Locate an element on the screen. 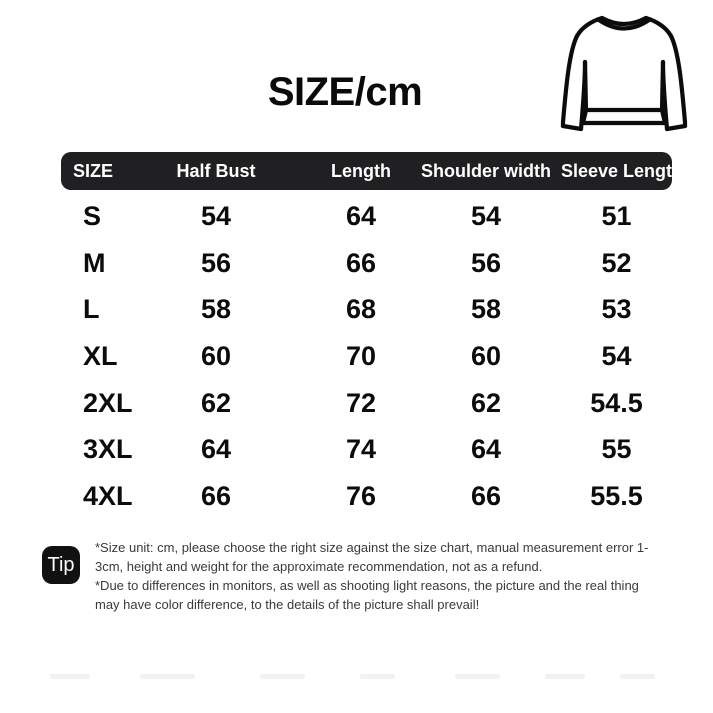 This screenshot has height=713, width=713. table-row: S 54 64 54 51 is located at coordinates (366, 216).